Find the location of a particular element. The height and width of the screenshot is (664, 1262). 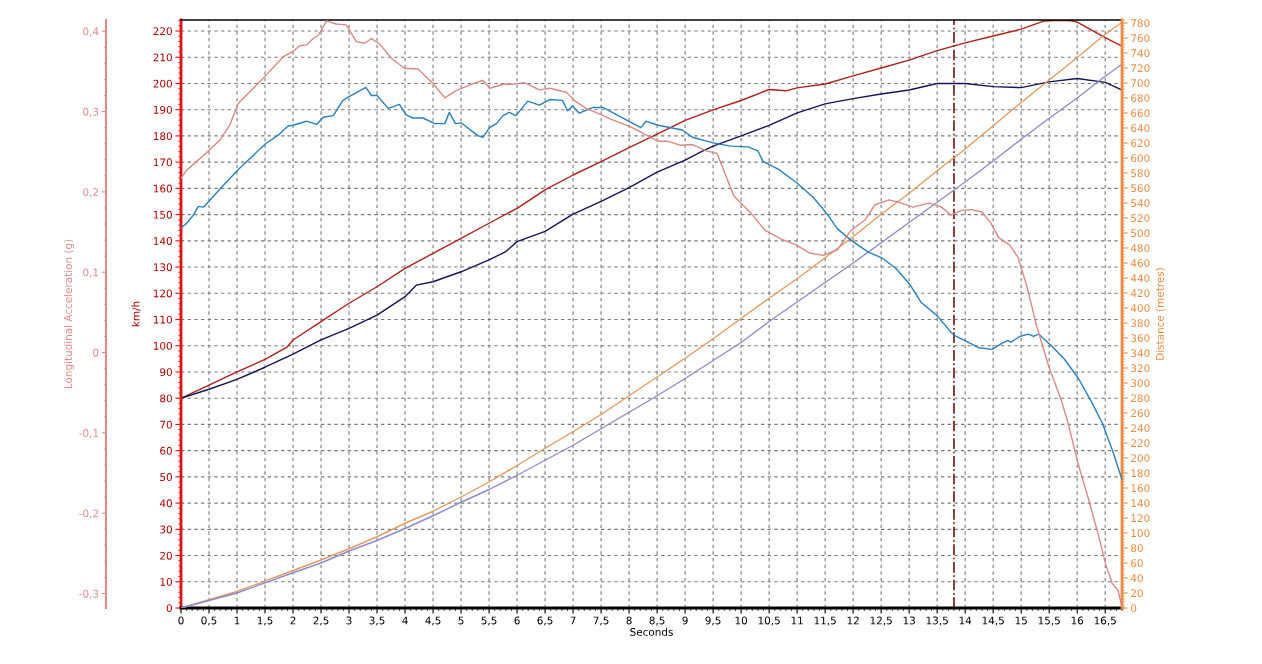

x-tick-label: 3,5 is located at coordinates (377, 621).